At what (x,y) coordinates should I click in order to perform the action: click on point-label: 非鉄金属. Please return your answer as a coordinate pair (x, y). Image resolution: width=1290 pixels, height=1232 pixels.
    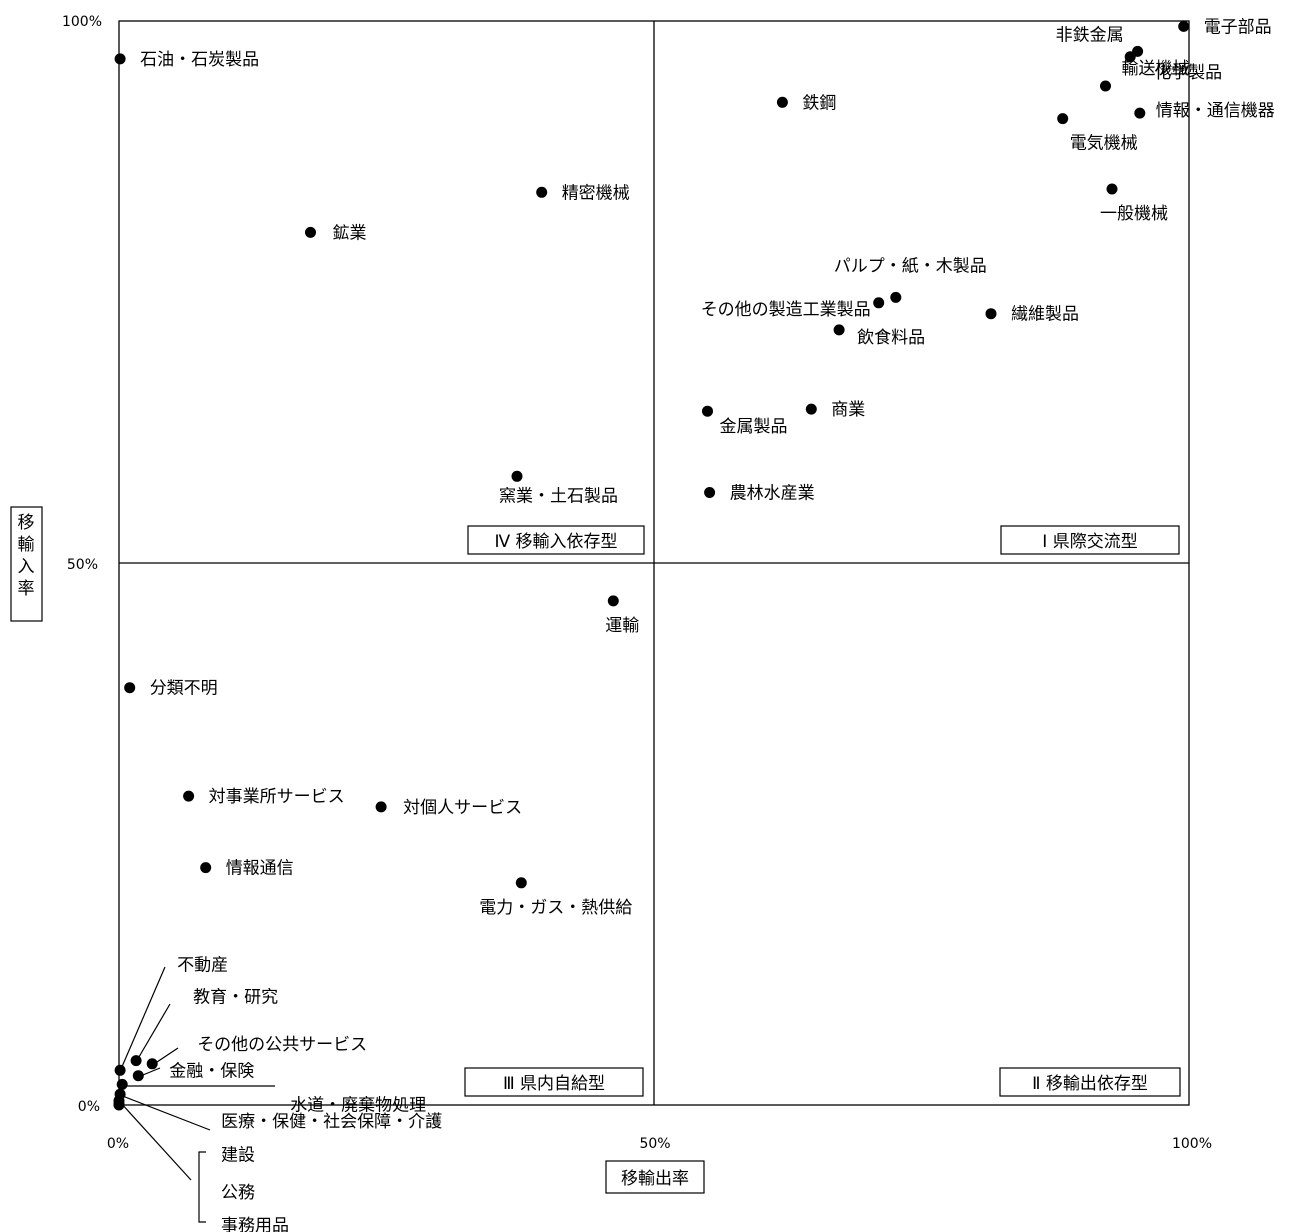
    Looking at the image, I should click on (1090, 35).